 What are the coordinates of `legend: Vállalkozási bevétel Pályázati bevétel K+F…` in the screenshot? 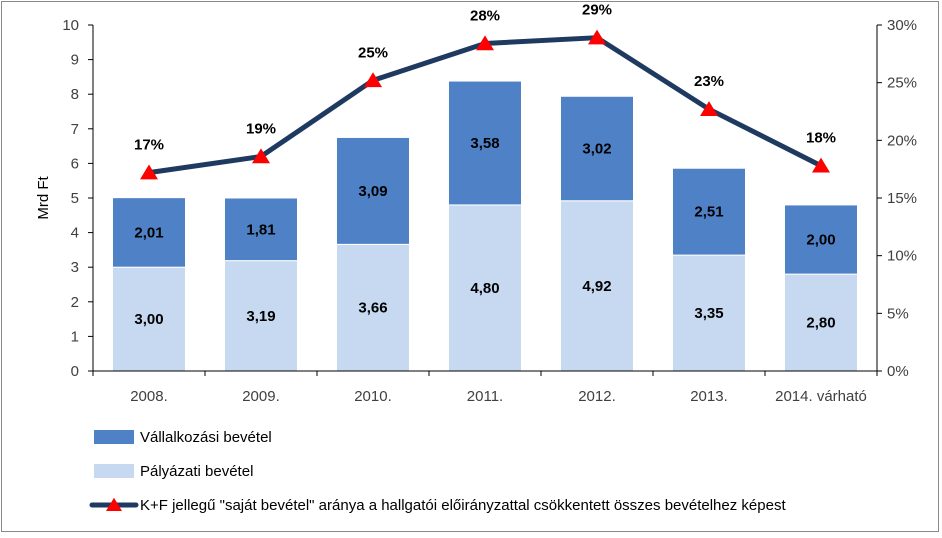 It's located at (437, 471).